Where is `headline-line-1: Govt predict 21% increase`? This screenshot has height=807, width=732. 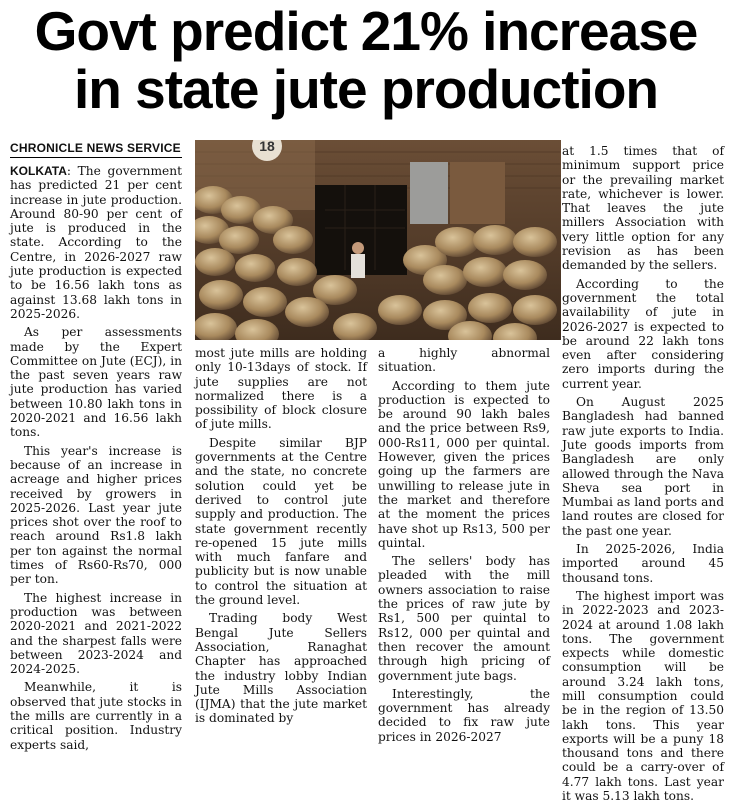 headline-line-1: Govt predict 21% increase is located at coordinates (366, 31).